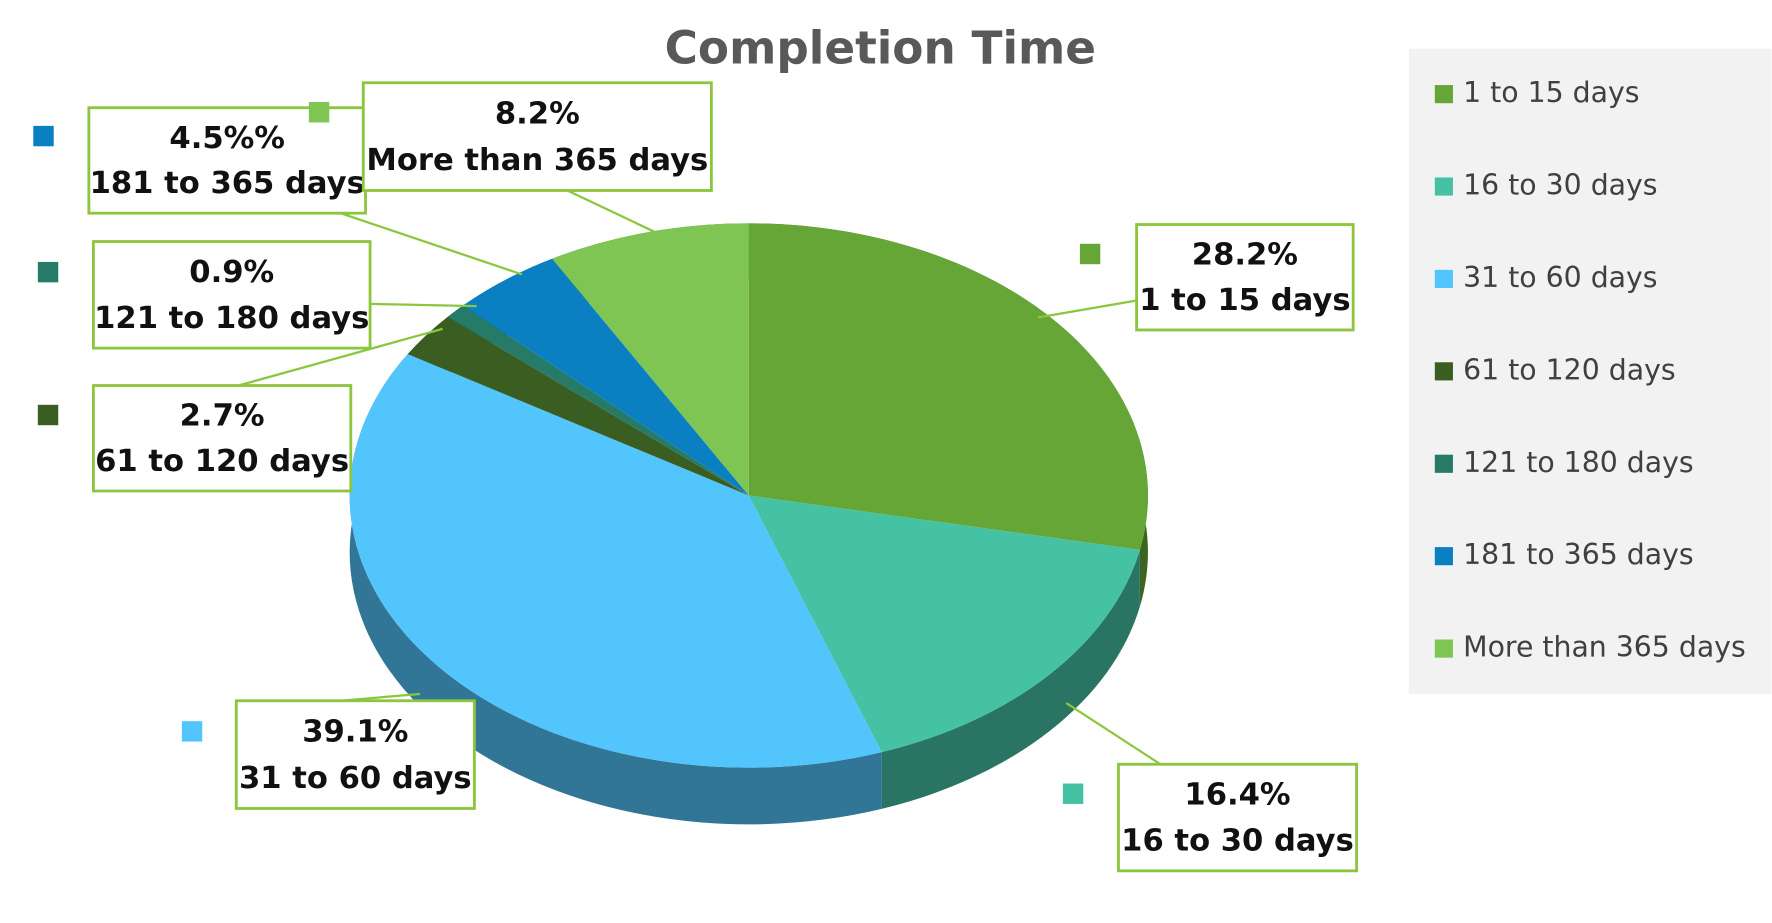  Describe the element at coordinates (1551, 92) in the screenshot. I see `legend-label: 1 to 15 days` at that location.